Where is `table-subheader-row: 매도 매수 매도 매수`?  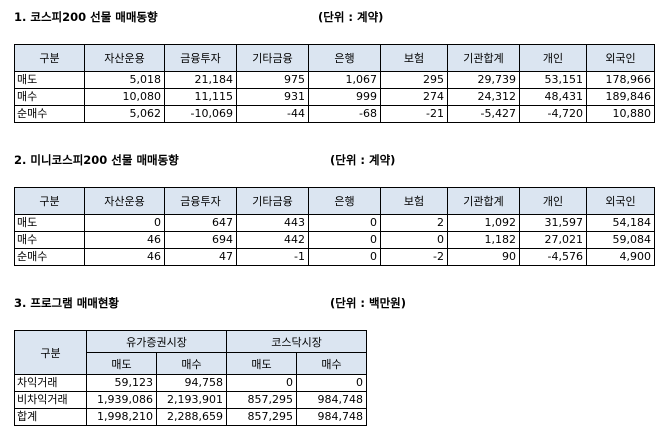 table-subheader-row: 매도 매수 매도 매수 is located at coordinates (191, 363).